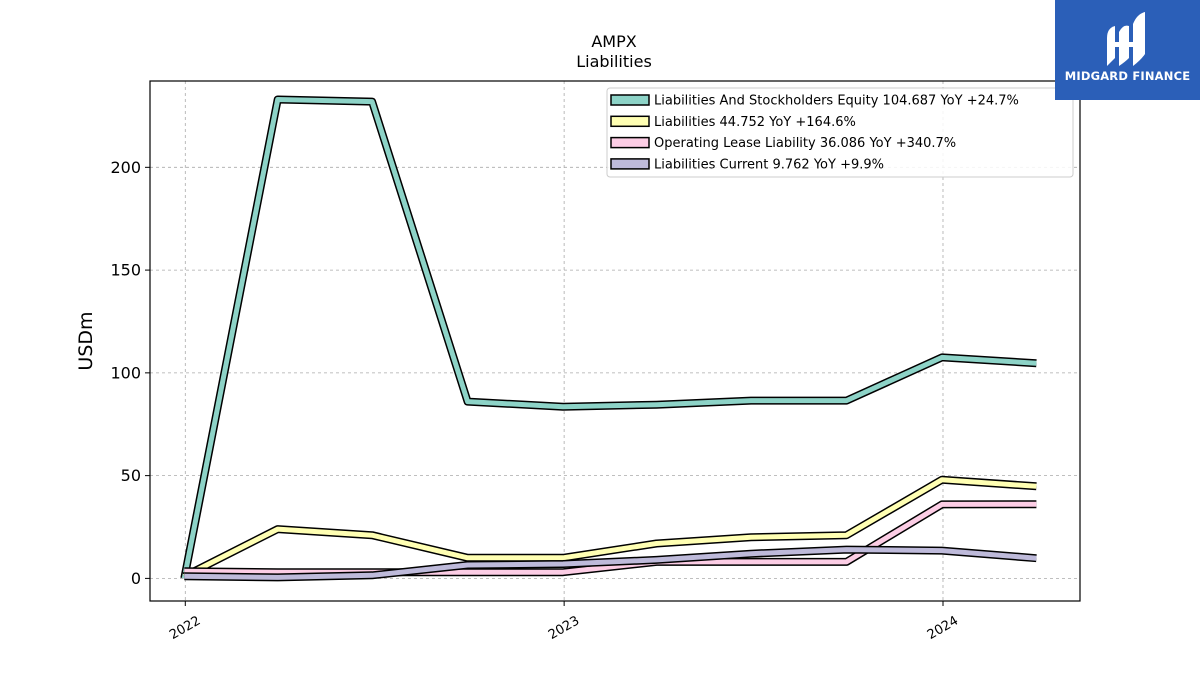 The width and height of the screenshot is (1200, 675). I want to click on y-tick-label: 0, so click(136, 578).